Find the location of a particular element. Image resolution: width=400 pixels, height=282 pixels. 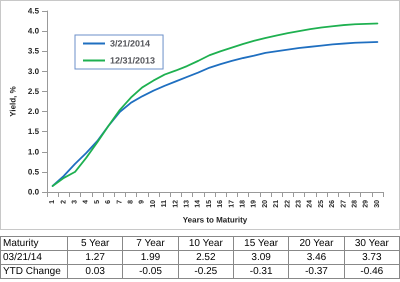

text: 0.03 is located at coordinates (95, 271).